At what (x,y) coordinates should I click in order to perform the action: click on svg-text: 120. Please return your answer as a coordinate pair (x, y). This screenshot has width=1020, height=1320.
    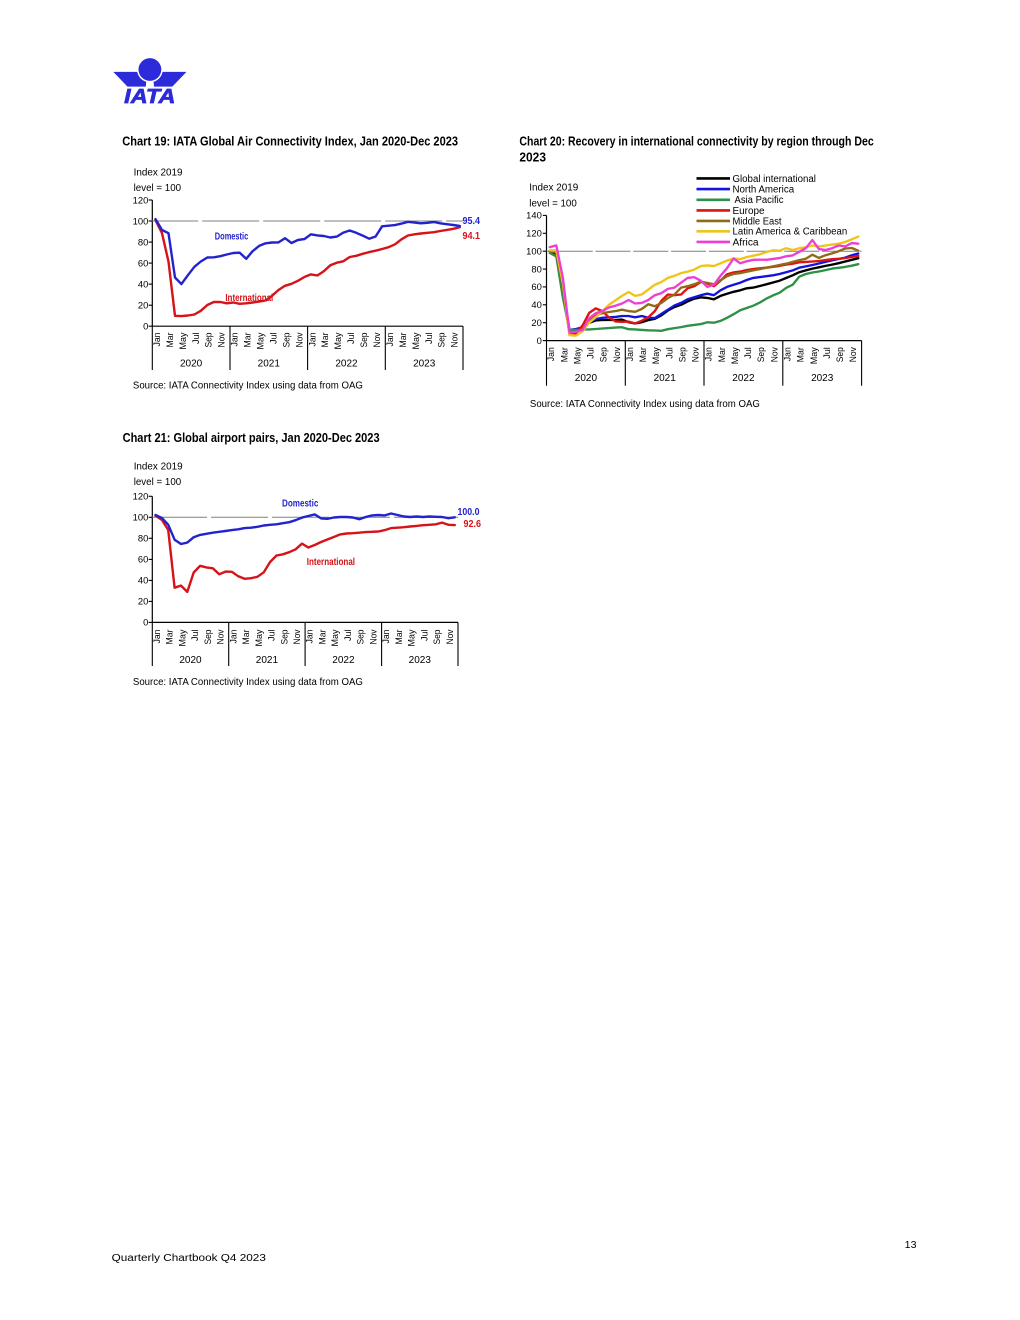
    Looking at the image, I should click on (141, 199).